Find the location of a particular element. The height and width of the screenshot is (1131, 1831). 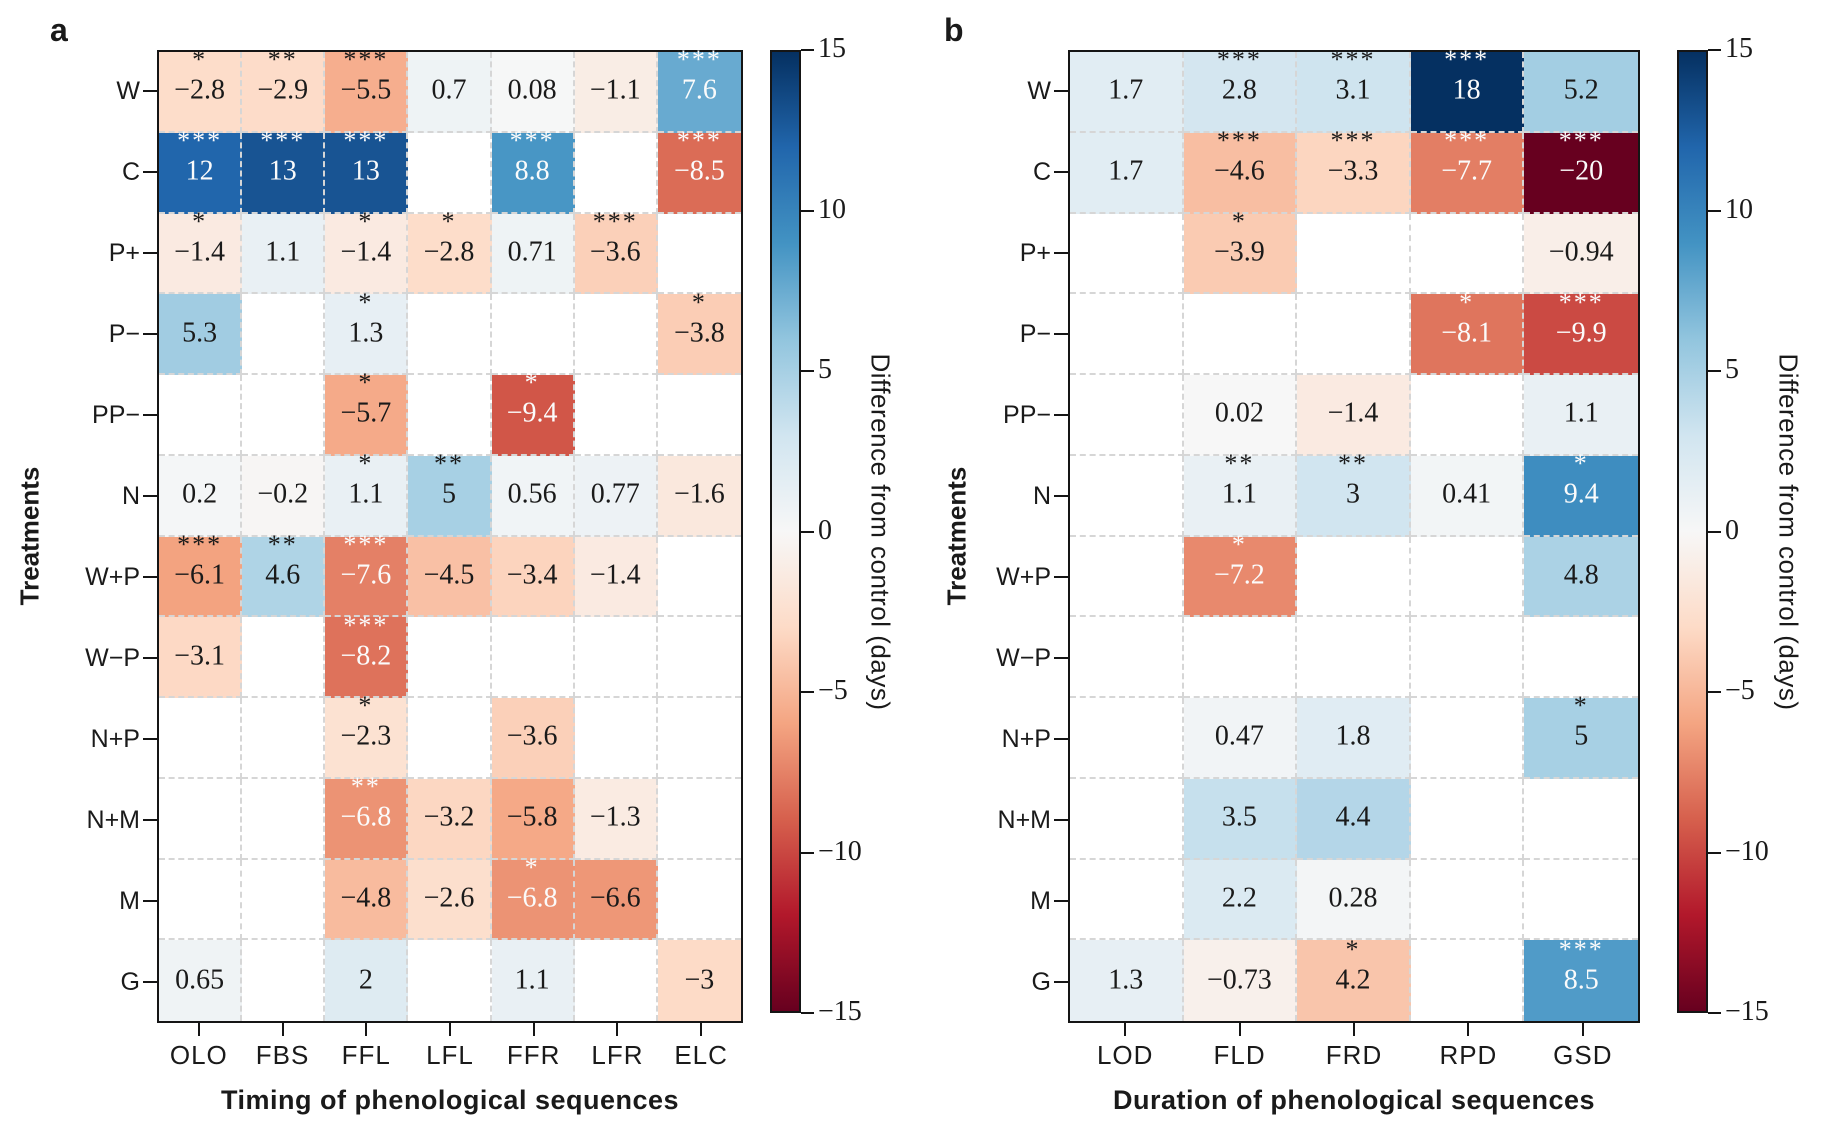

cell-value: −7.6 is located at coordinates (366, 575).